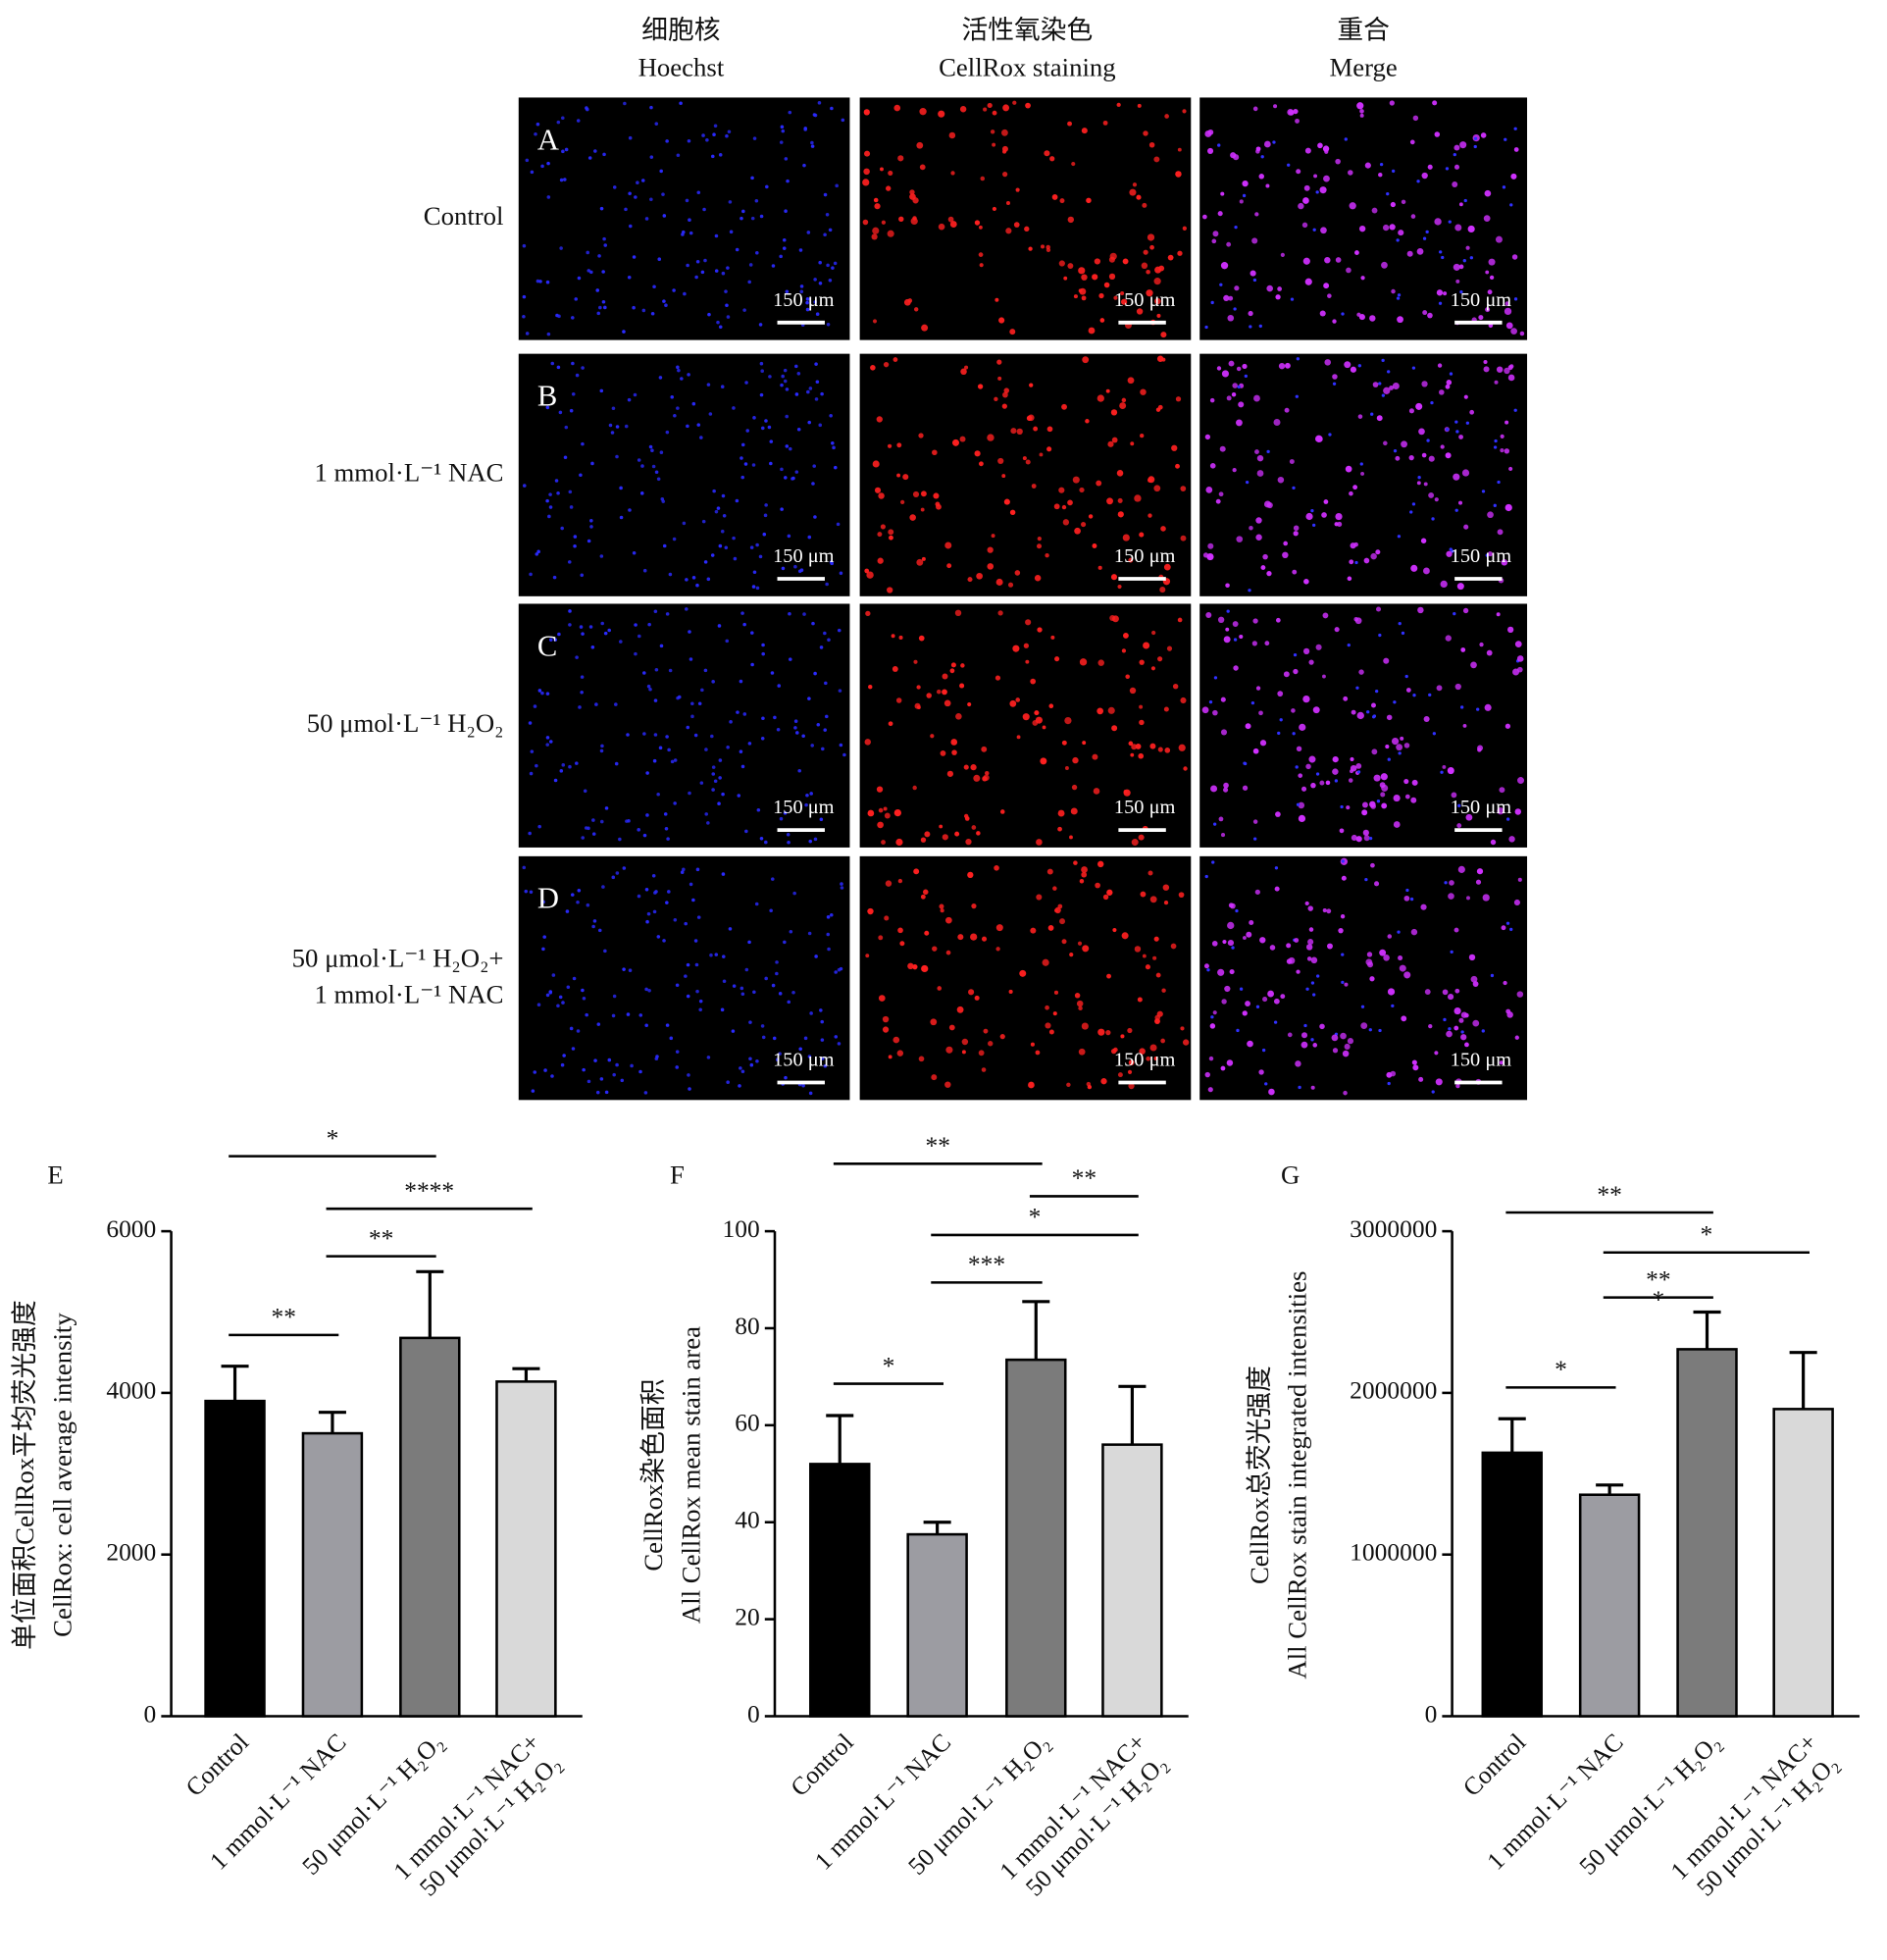  What do you see at coordinates (1035, 1217) in the screenshot?
I see `significance-label: *` at bounding box center [1035, 1217].